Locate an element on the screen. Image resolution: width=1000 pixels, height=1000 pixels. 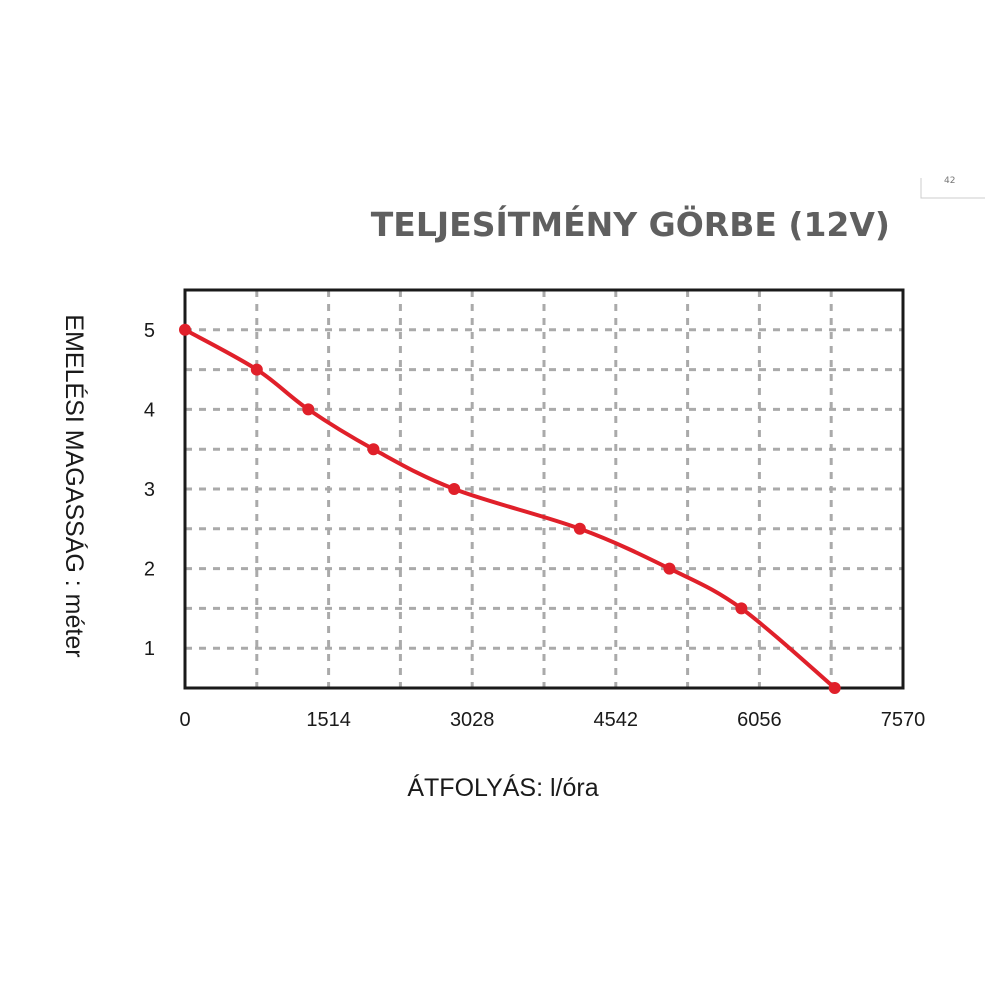
x-axis-ticks: 0 1514 3028 4542 6056 7570 is located at coordinates (552, 720).